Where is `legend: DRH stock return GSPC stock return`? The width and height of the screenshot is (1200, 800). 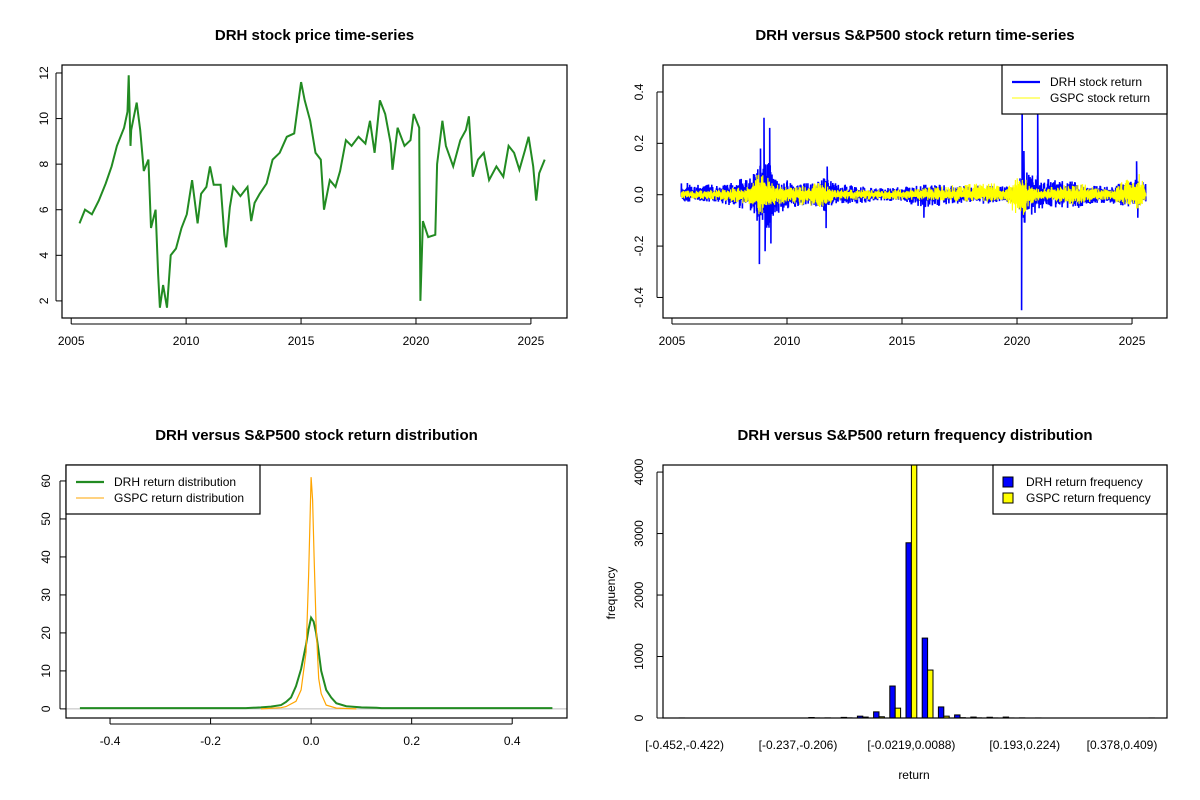
legend: DRH stock return GSPC stock return is located at coordinates (1084, 89).